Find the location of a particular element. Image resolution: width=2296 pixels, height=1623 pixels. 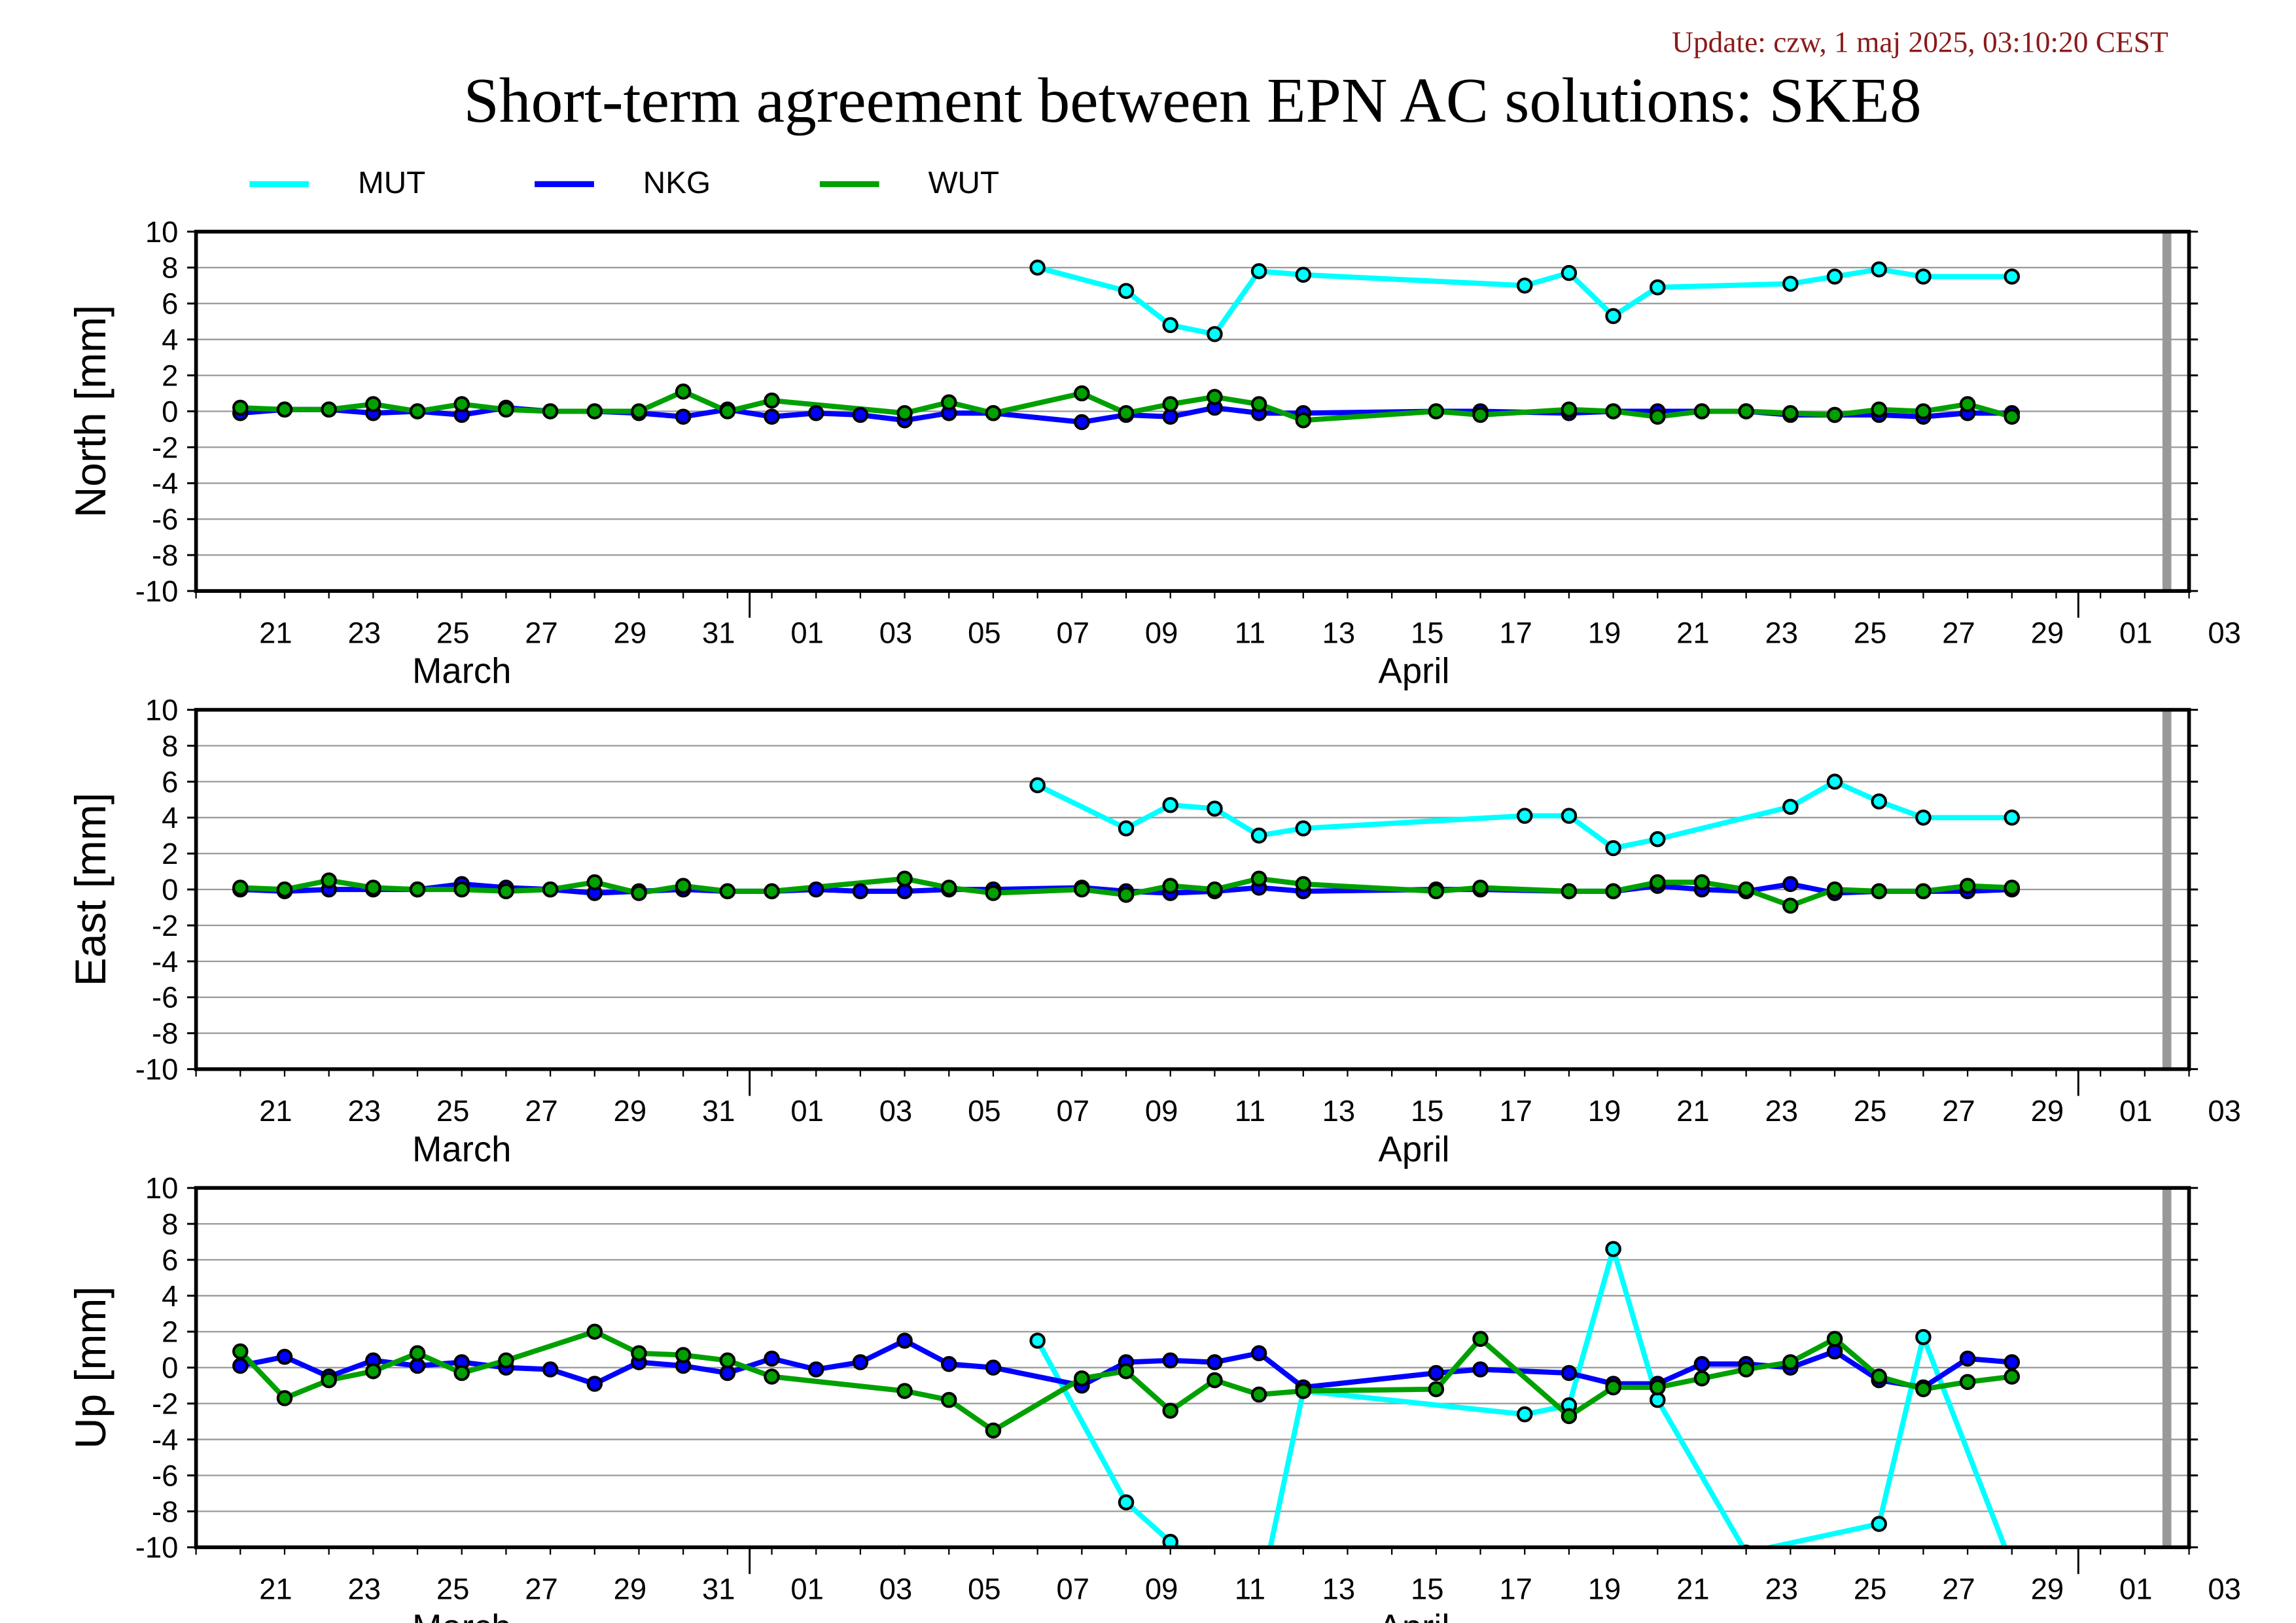

y-tick-label: 0 is located at coordinates (170, 412).